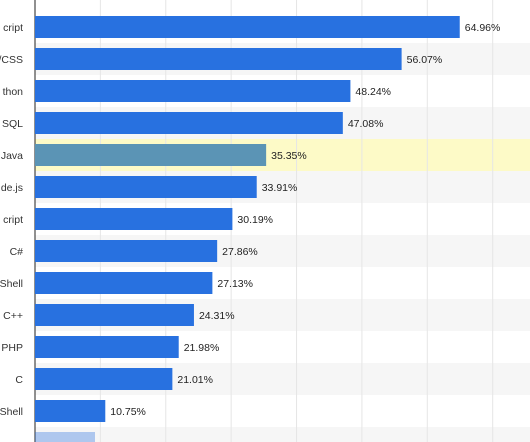 The image size is (530, 442). Describe the element at coordinates (280, 188) in the screenshot. I see `value-label: 33.91%` at that location.